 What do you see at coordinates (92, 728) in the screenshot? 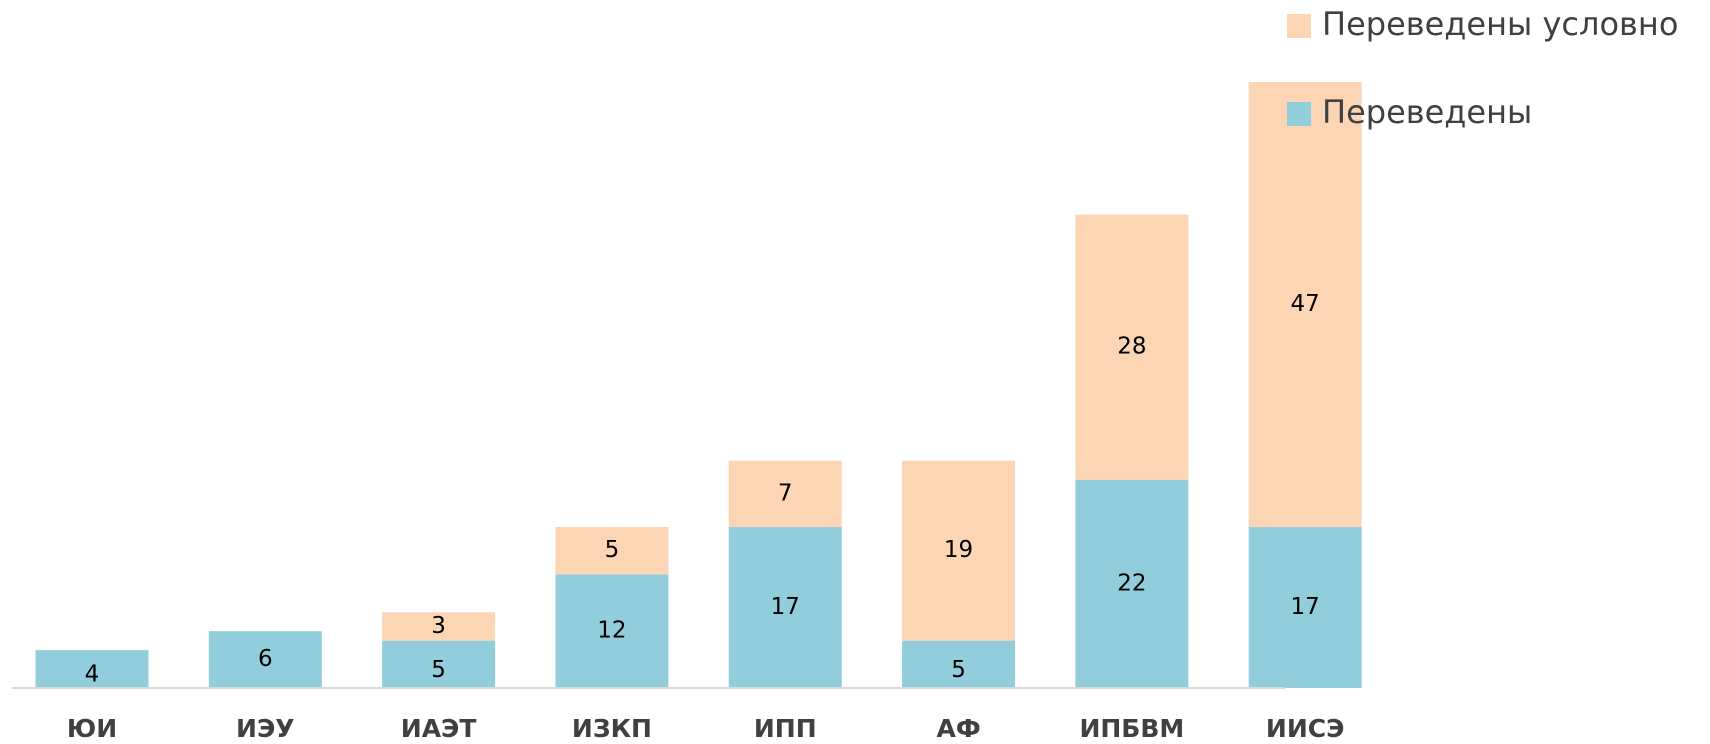
I see `x-tick-label: ЮИ` at bounding box center [92, 728].